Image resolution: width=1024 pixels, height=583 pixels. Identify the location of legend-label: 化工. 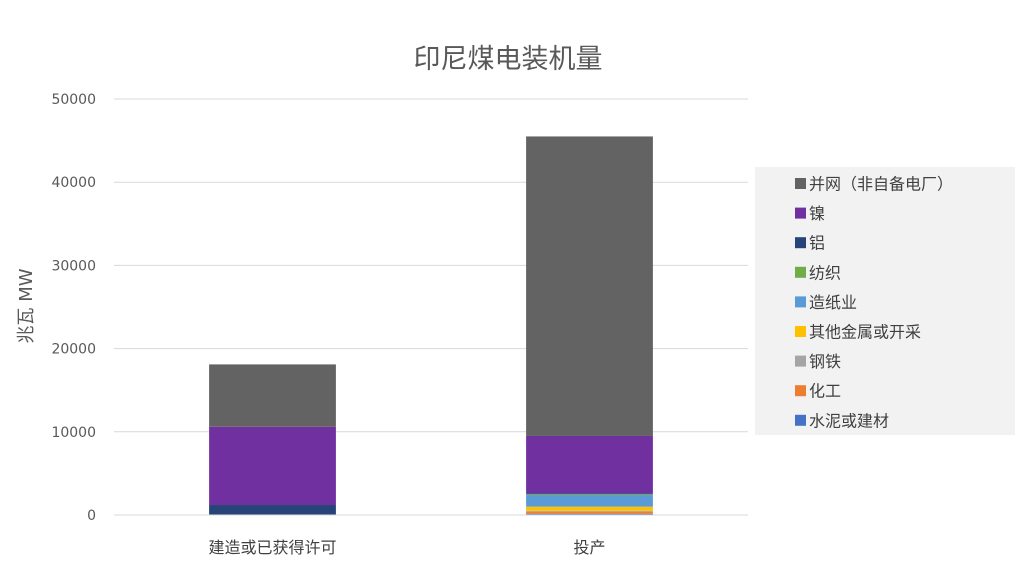
(825, 391).